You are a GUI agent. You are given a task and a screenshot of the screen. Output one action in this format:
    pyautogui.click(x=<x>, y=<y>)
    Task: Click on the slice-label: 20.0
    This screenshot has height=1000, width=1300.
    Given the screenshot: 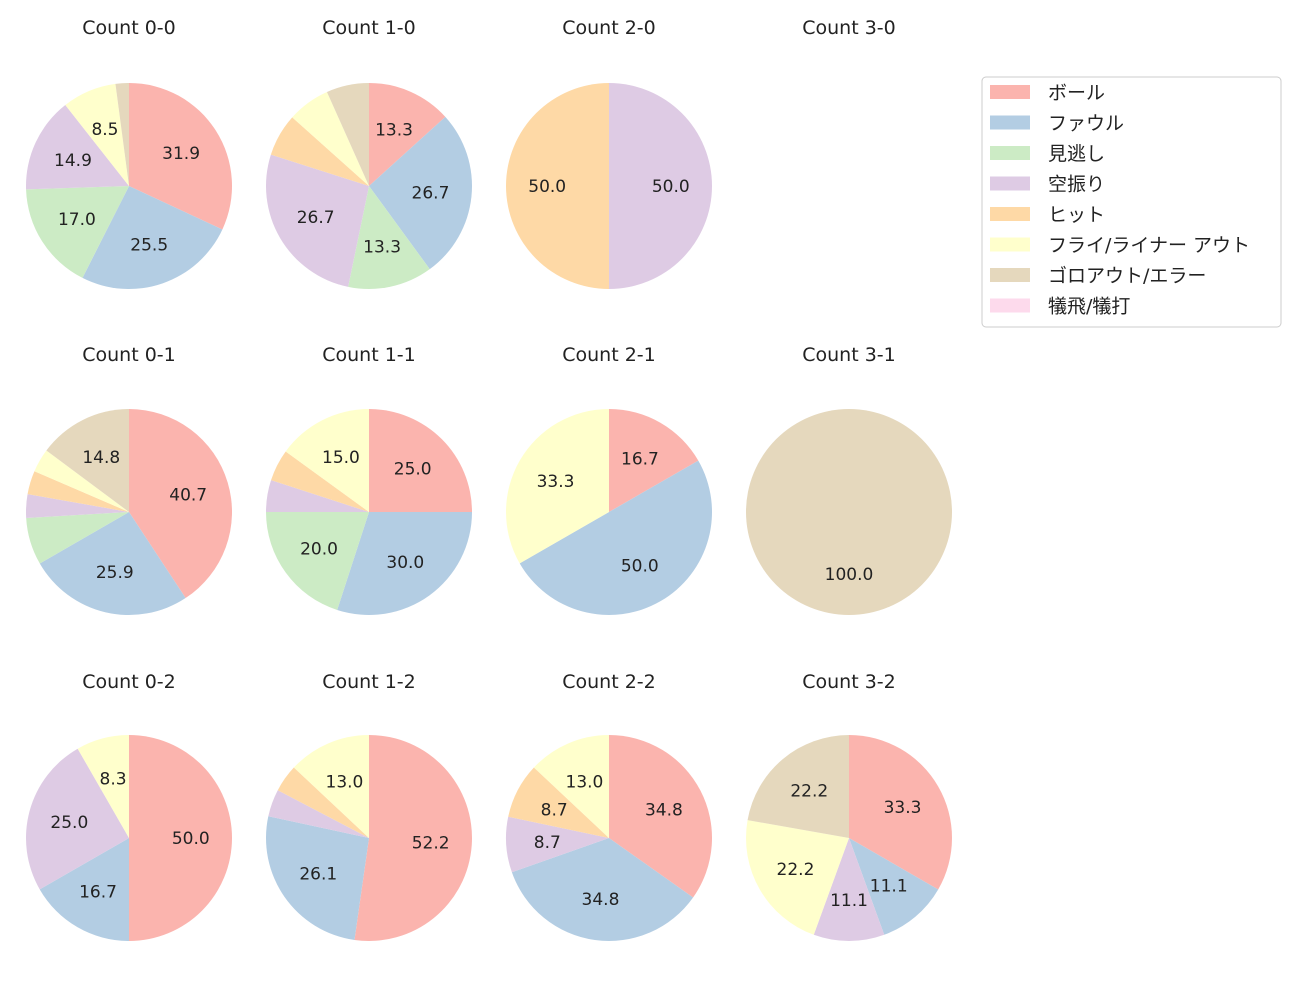 What is the action you would take?
    pyautogui.click(x=319, y=549)
    